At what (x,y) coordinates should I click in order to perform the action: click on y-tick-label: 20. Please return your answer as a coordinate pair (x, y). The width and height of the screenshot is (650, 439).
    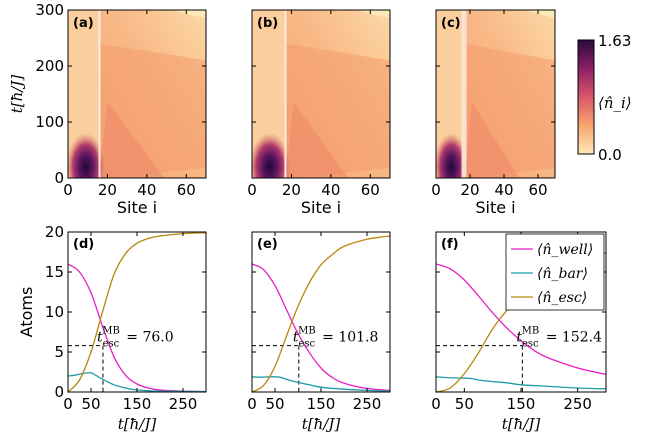
    Looking at the image, I should click on (54, 232).